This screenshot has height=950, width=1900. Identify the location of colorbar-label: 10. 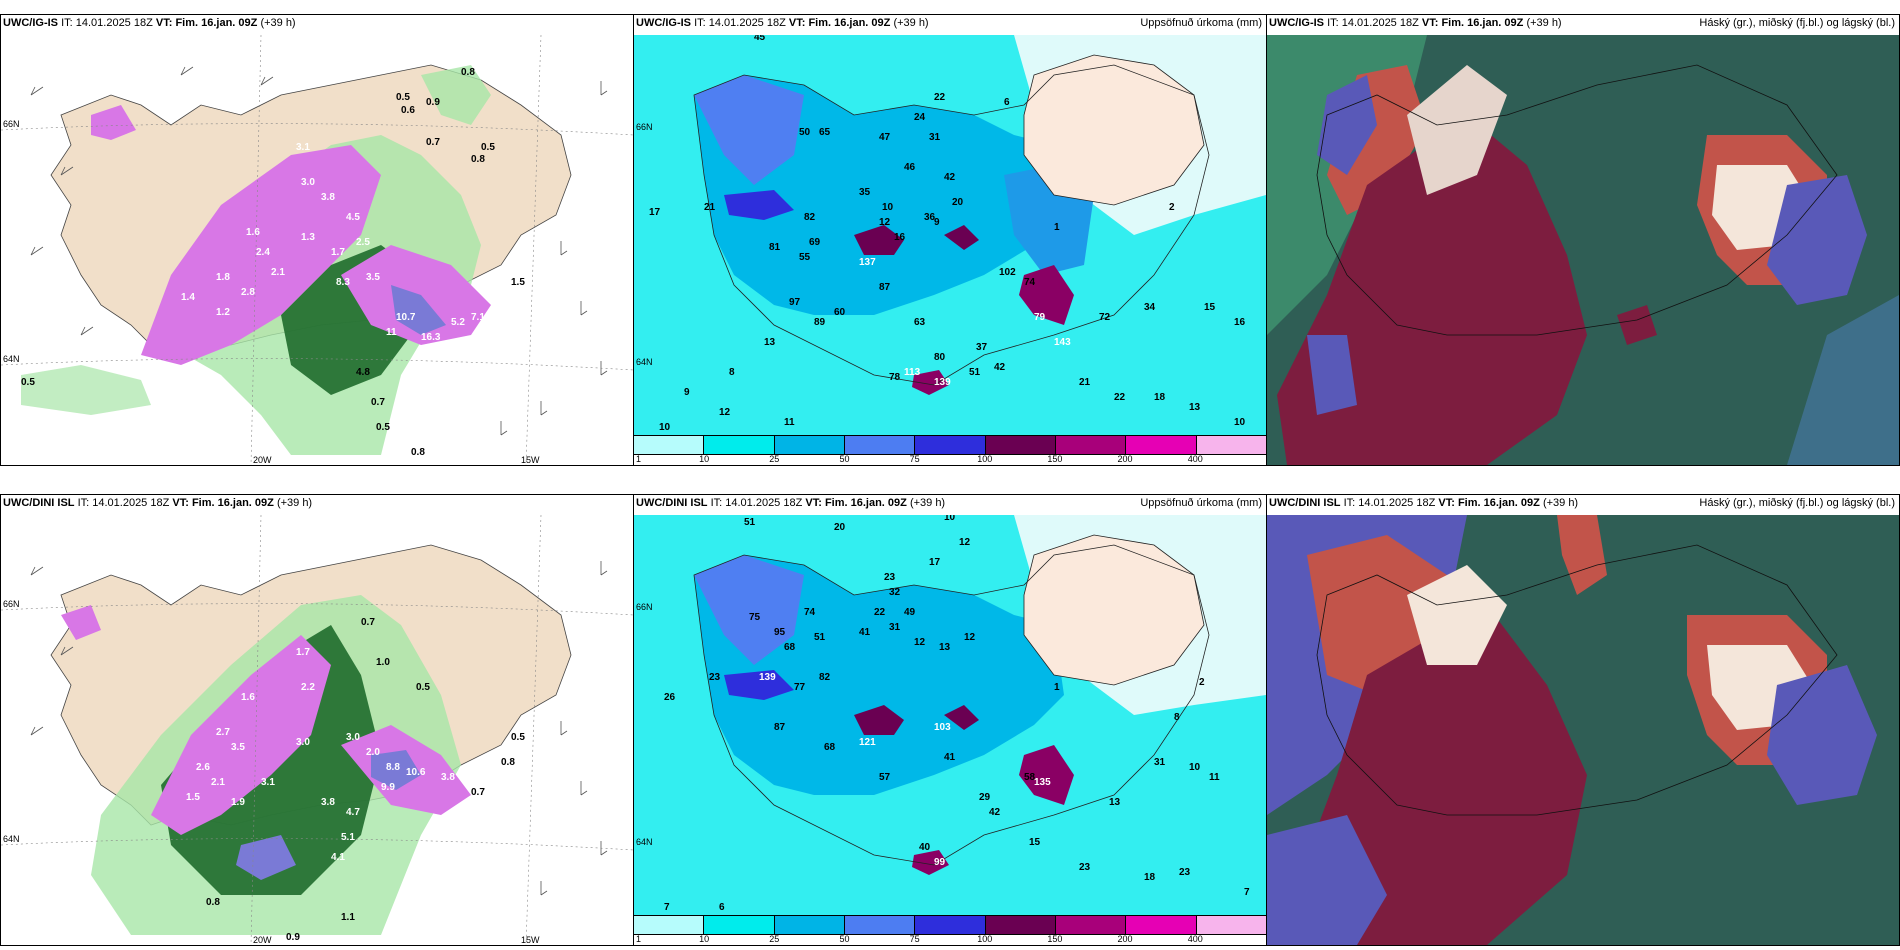
(704, 459).